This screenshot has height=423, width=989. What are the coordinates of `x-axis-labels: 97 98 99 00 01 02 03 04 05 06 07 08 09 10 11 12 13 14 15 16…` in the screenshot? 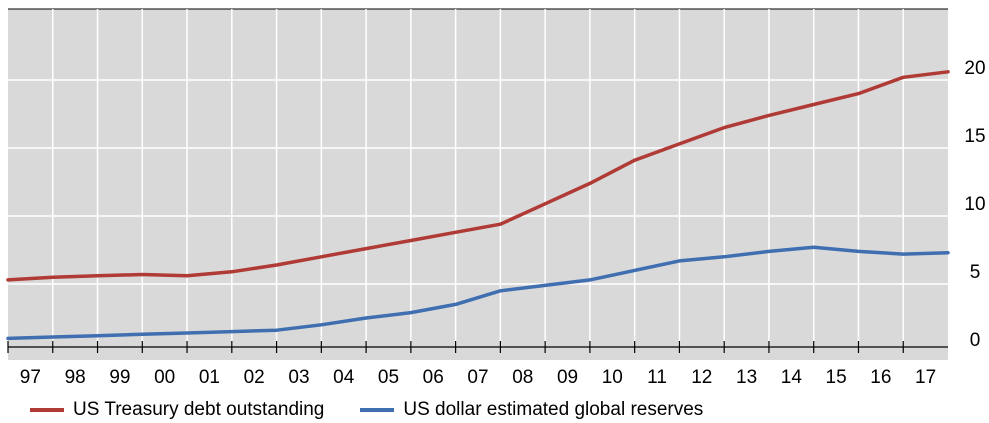 It's located at (478, 377).